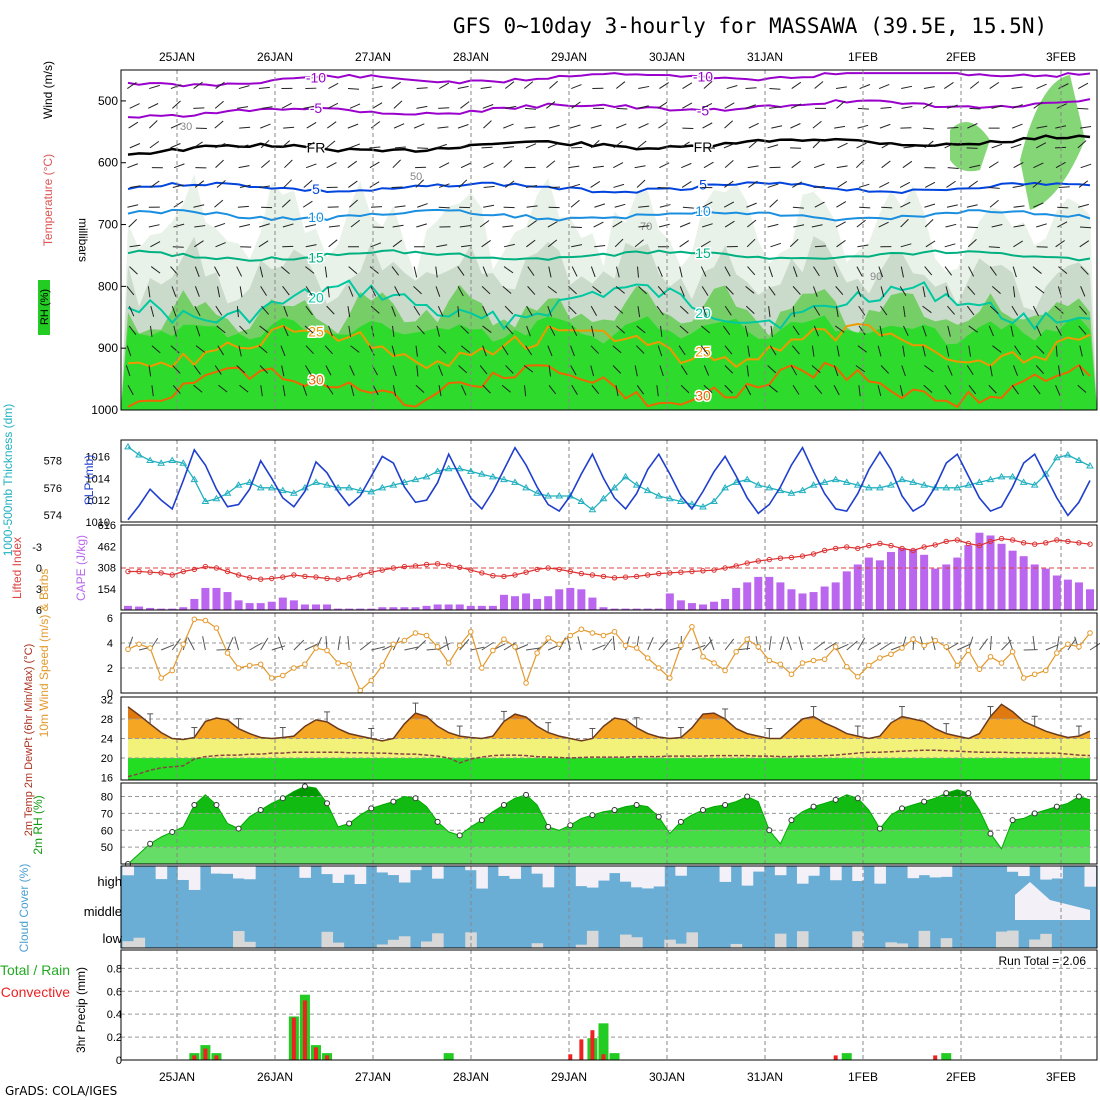 Image resolution: width=1100 pixels, height=1100 pixels. Describe the element at coordinates (98, 479) in the screenshot. I see `slp-tick-label: 1014` at that location.